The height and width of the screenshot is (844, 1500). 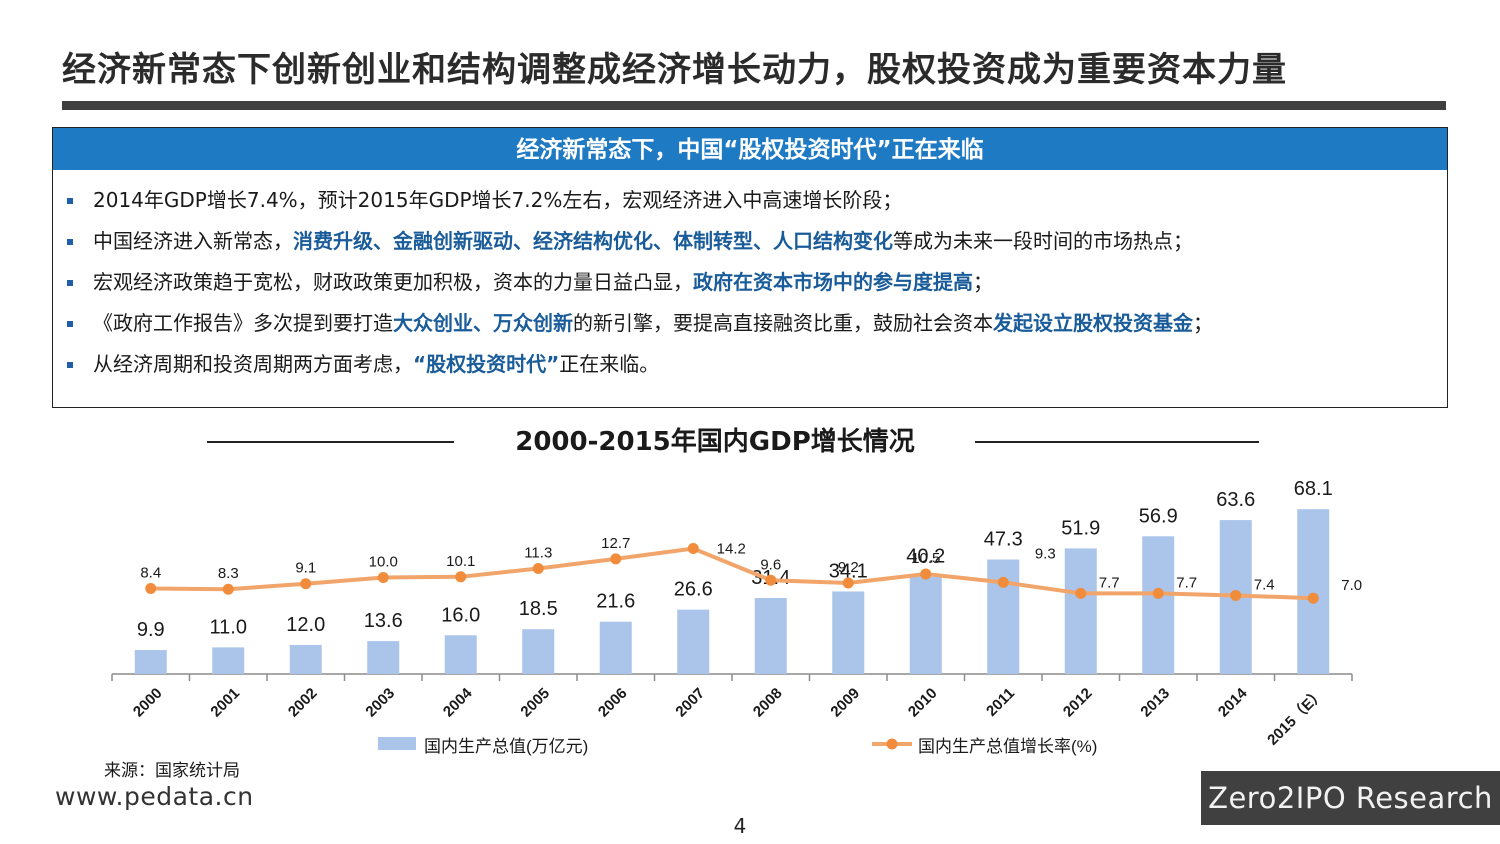 What do you see at coordinates (1233, 702) in the screenshot?
I see `x-axis-tick-label: 2014` at bounding box center [1233, 702].